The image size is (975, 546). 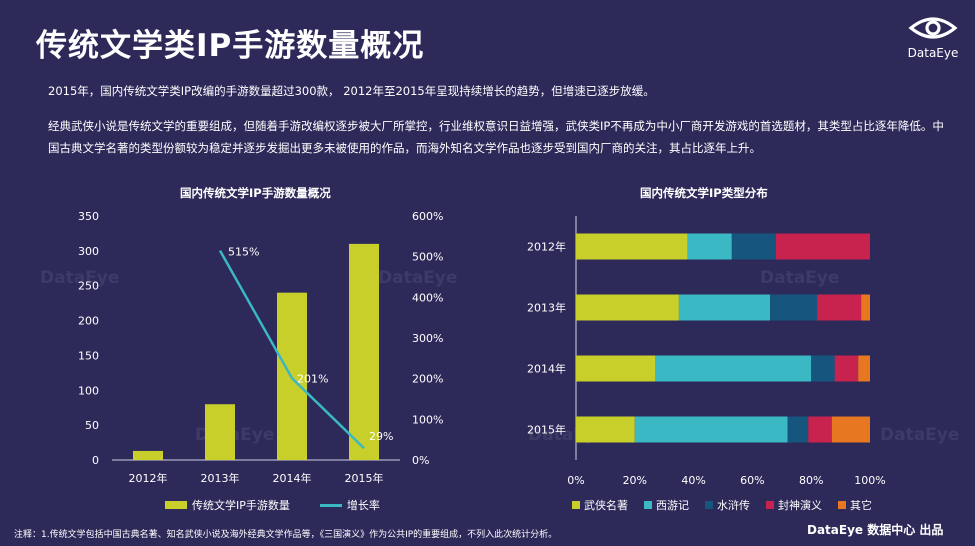 What do you see at coordinates (312, 378) in the screenshot?
I see `growth-label-2: 201%` at bounding box center [312, 378].